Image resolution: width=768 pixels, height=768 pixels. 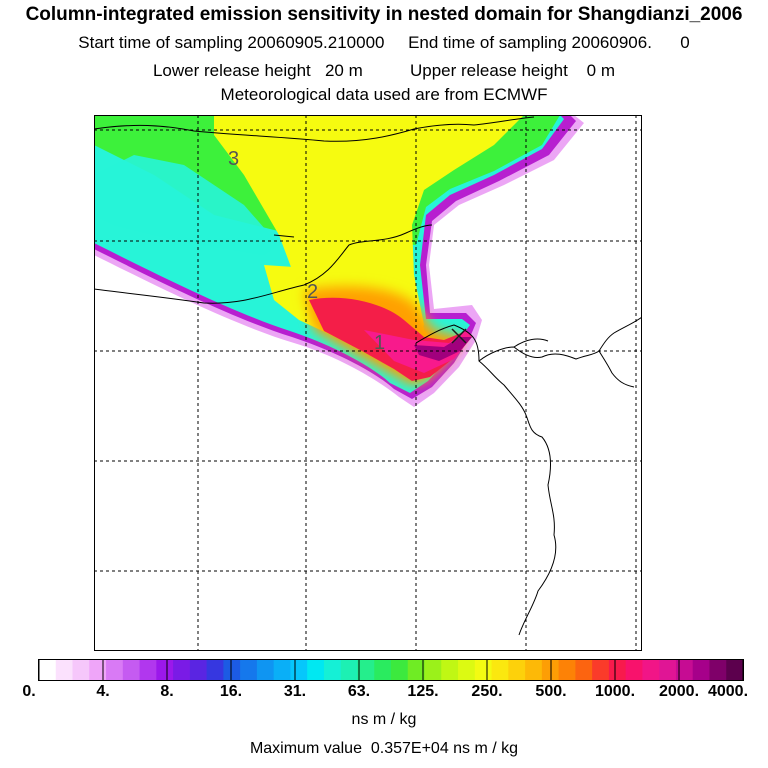 What do you see at coordinates (29, 691) in the screenshot?
I see `legend-tick-label: 0.` at bounding box center [29, 691].